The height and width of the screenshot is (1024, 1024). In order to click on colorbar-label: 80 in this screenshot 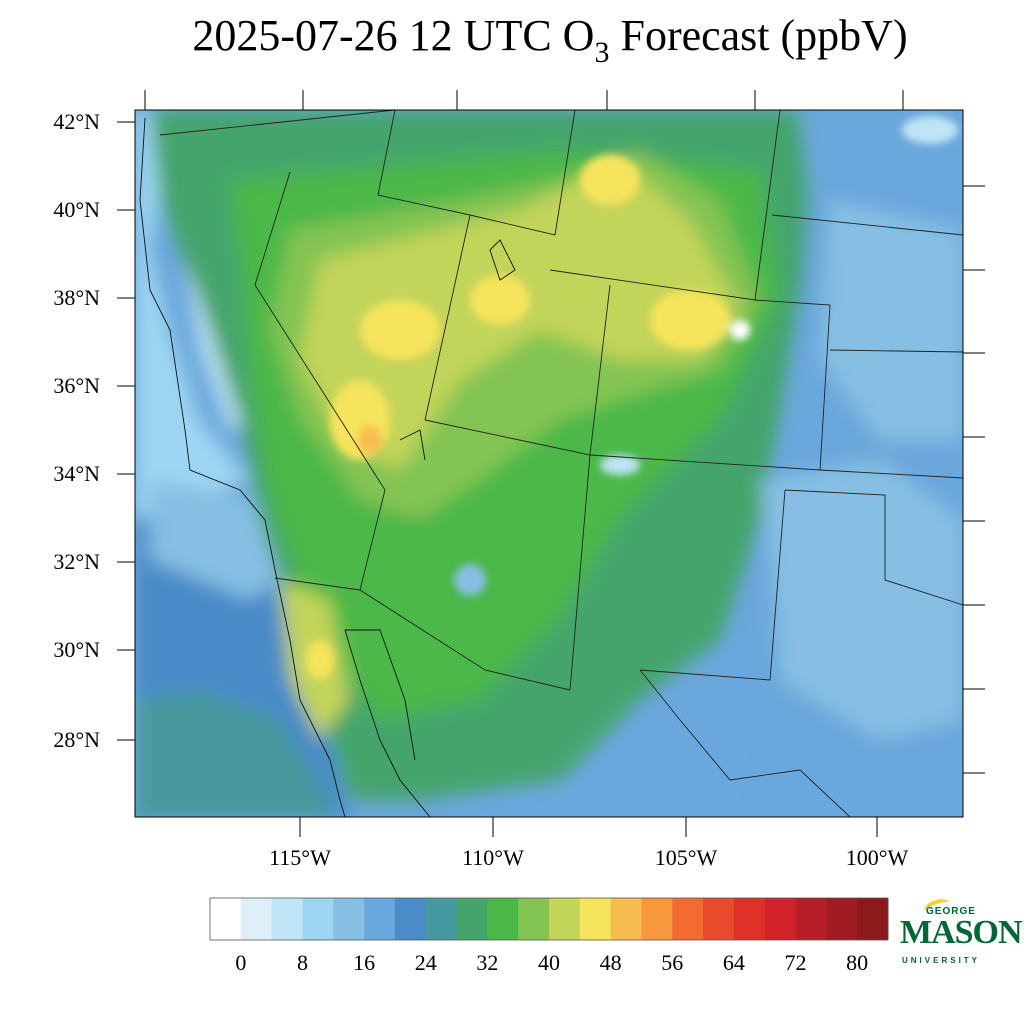, I will do `click(857, 962)`.